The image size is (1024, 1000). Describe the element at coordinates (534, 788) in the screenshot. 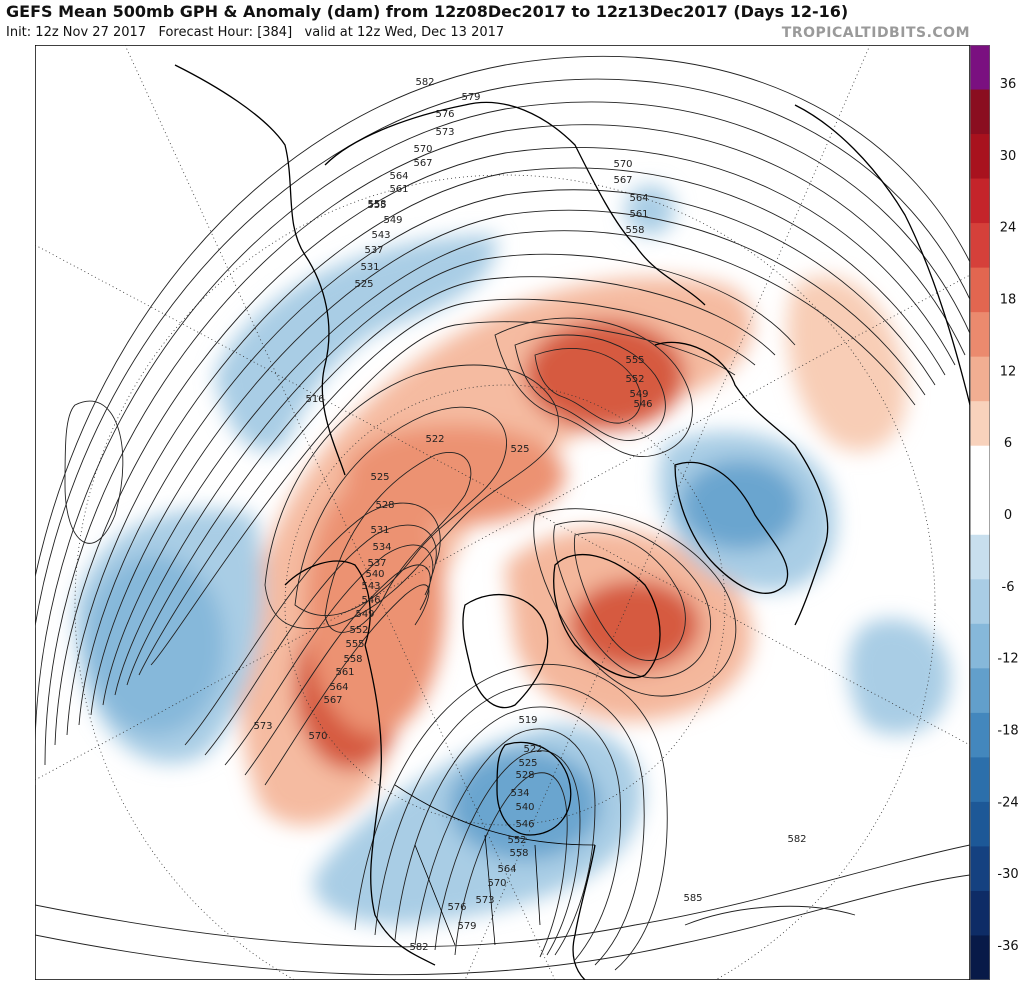

I see `hudson-bay` at that location.